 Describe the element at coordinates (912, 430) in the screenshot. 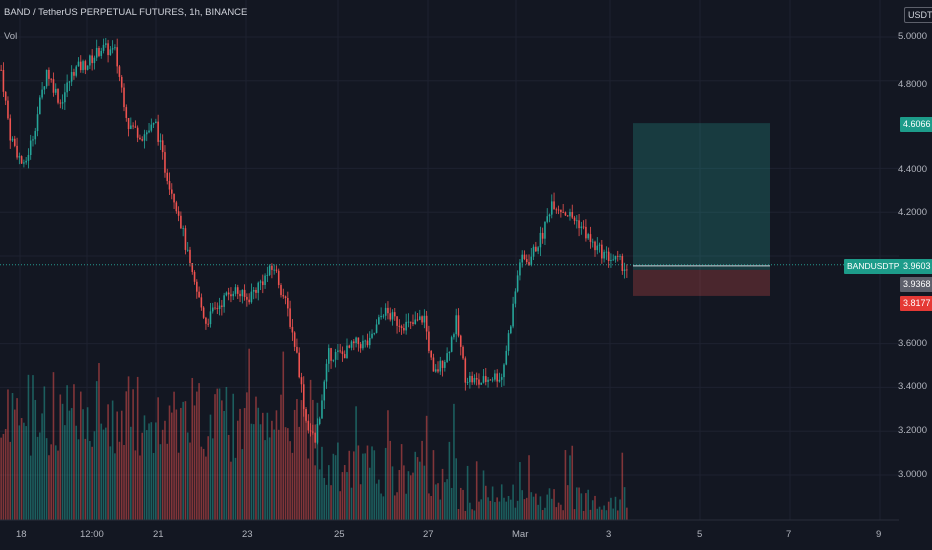

I see `price-tick: 3.2000` at that location.